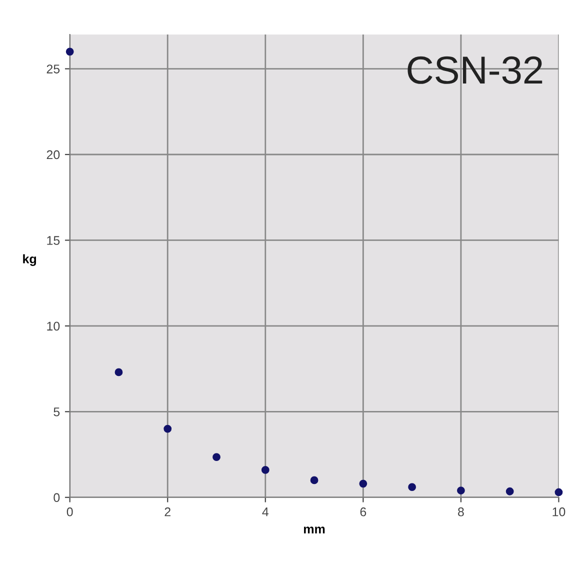 The width and height of the screenshot is (582, 575). I want to click on x-tick-label: 2, so click(167, 511).